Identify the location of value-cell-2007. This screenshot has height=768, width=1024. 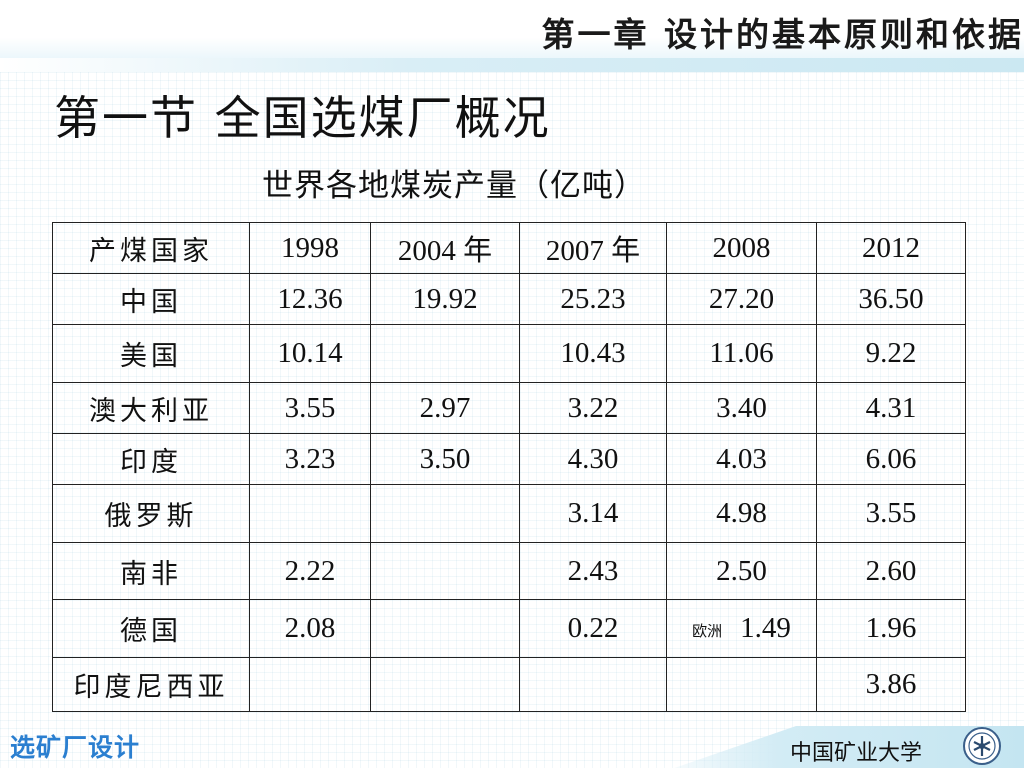
(593, 684).